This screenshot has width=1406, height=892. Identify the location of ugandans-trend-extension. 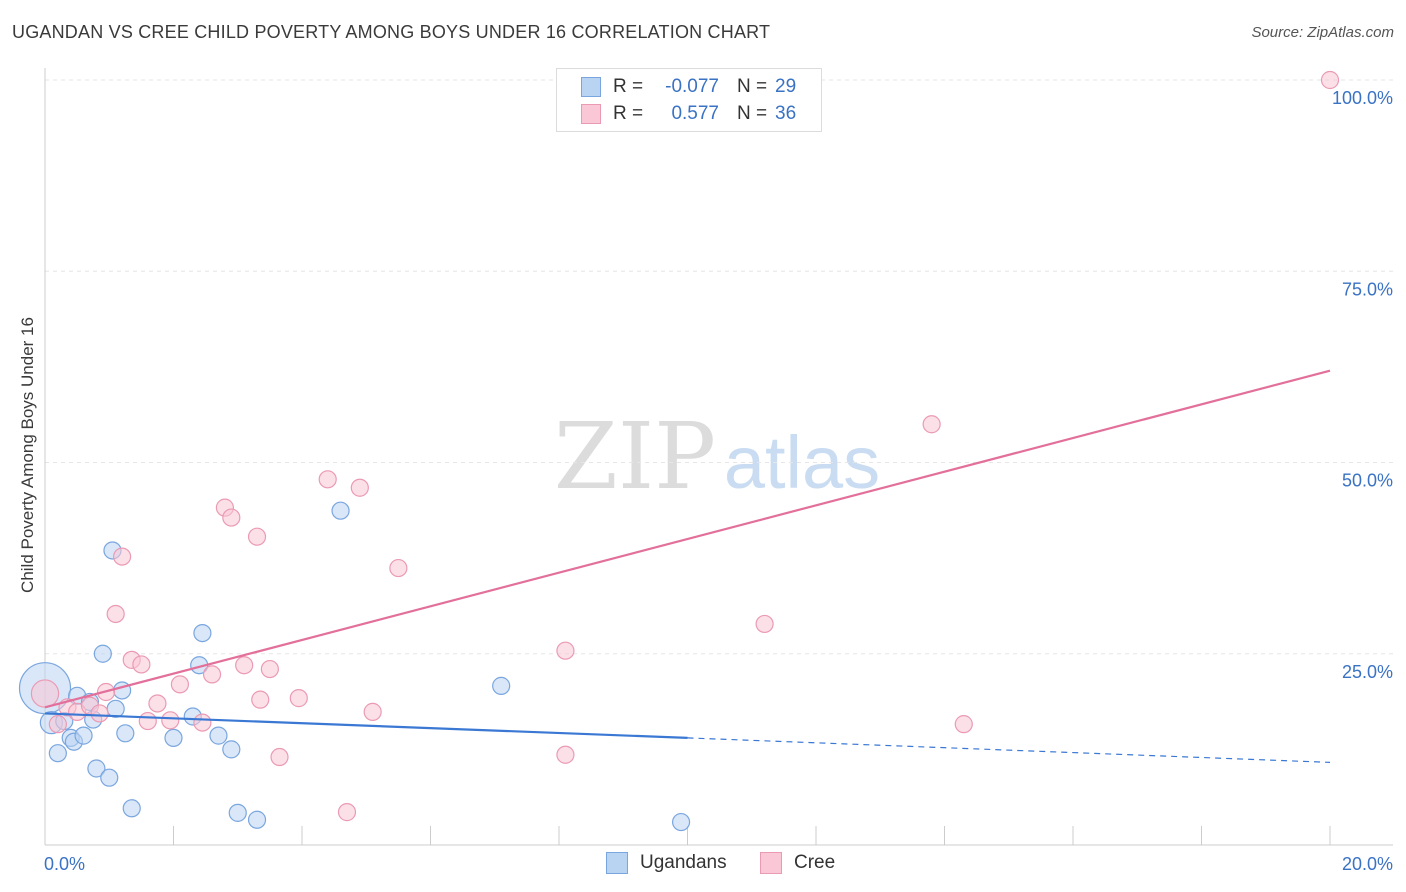
(1009, 750).